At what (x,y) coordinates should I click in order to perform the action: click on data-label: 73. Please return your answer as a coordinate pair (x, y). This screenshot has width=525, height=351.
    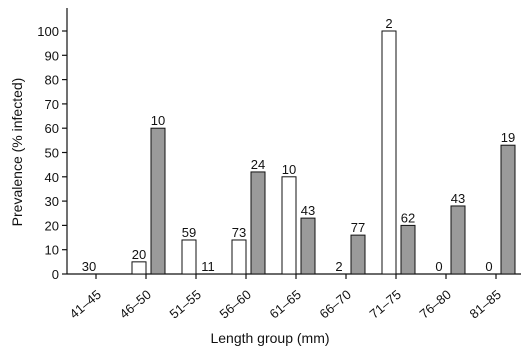
    Looking at the image, I should click on (239, 232).